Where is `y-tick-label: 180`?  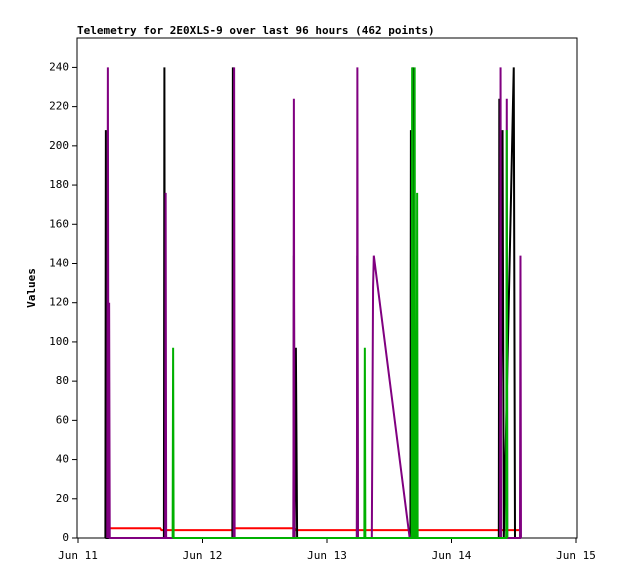 y-tick-label: 180 is located at coordinates (59, 184).